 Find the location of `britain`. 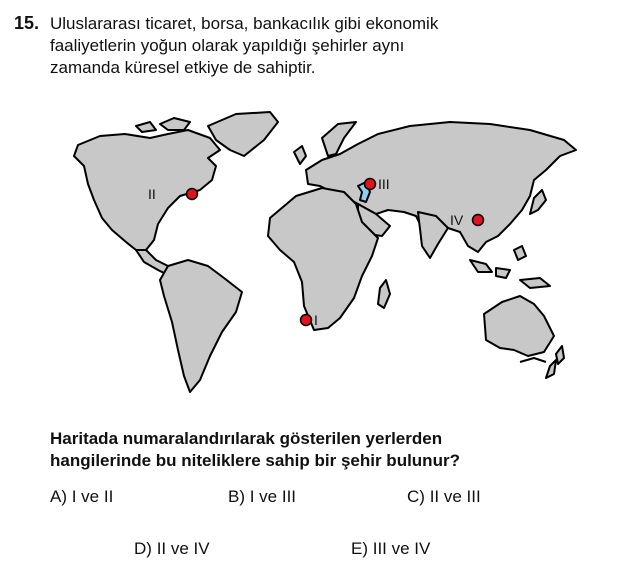

britain is located at coordinates (300, 155).